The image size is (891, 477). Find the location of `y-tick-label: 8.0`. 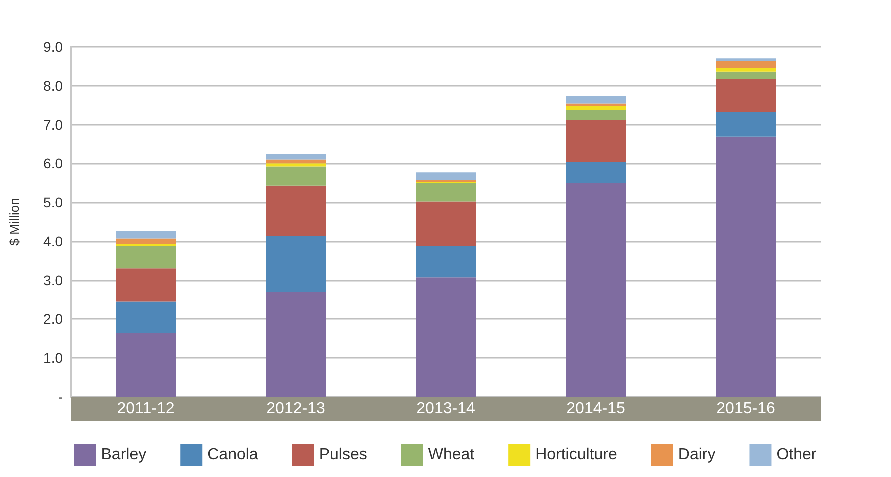

y-tick-label: 8.0 is located at coordinates (54, 86).